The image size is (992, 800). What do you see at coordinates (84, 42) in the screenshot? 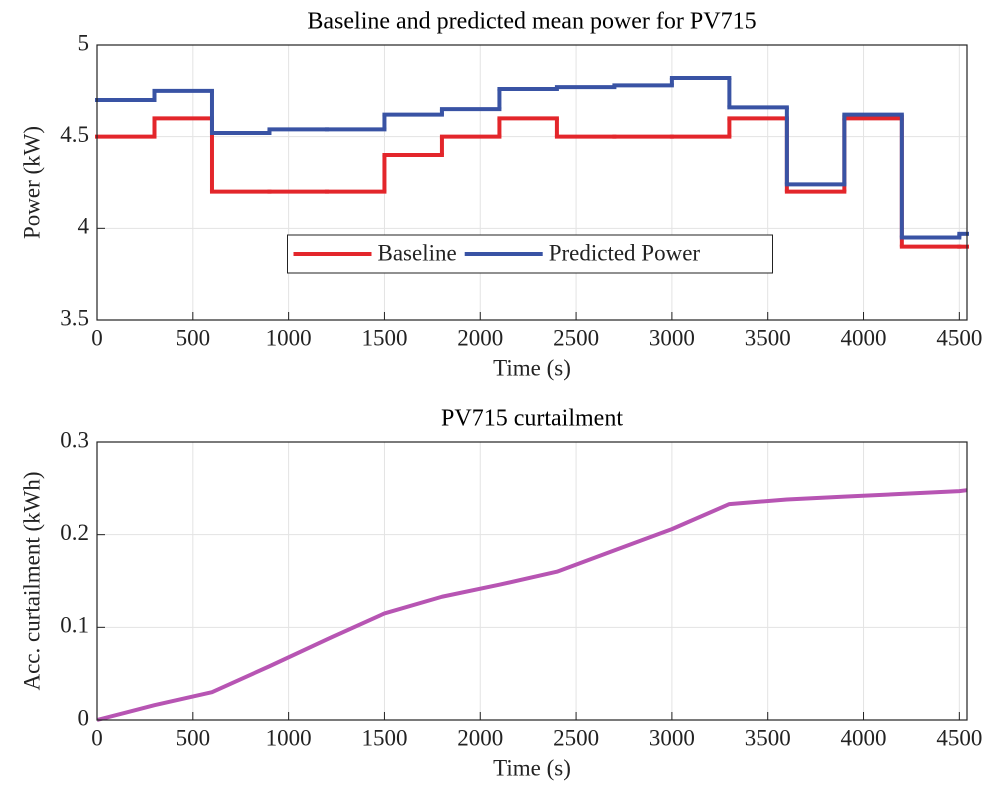
I see `y-tick-label: 5` at bounding box center [84, 42].